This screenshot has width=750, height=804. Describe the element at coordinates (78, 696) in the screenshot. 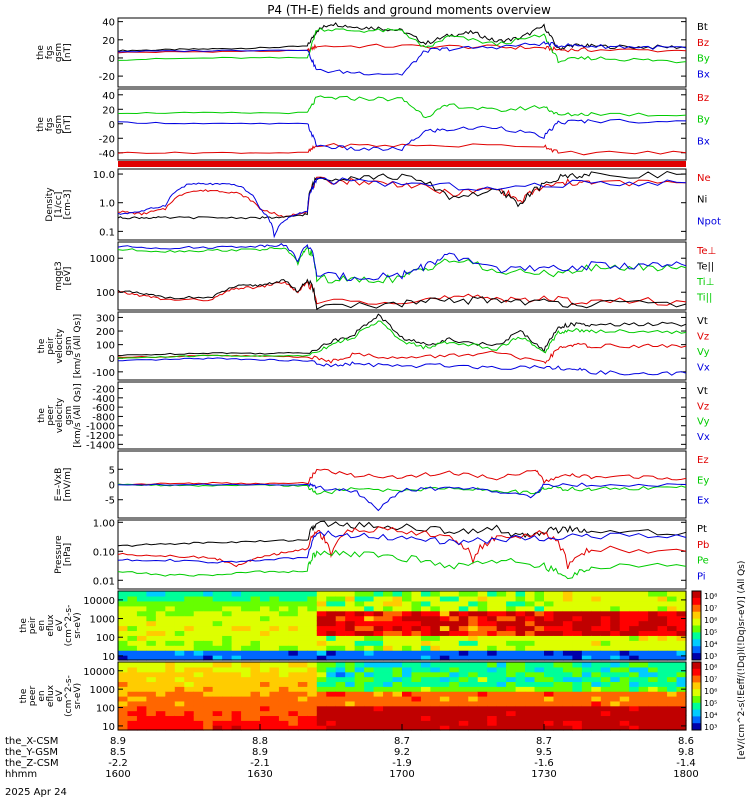

I see `y-axis-label-line: sr-eV)` at that location.